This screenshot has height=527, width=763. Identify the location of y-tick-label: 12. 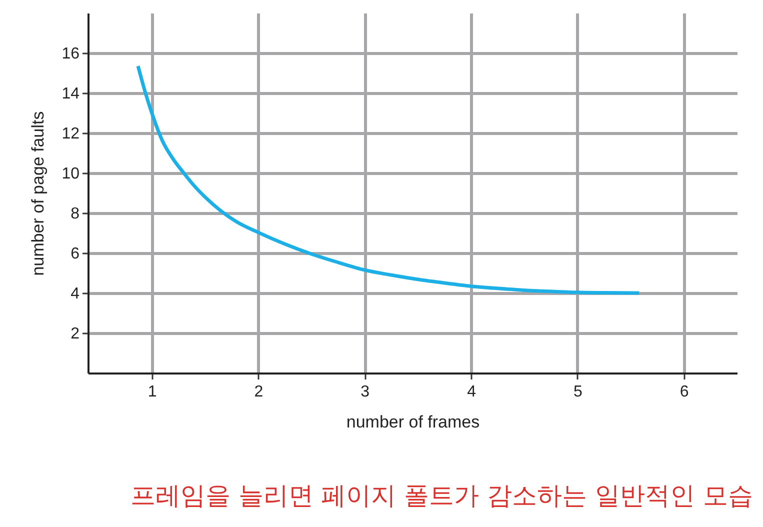
(71, 134).